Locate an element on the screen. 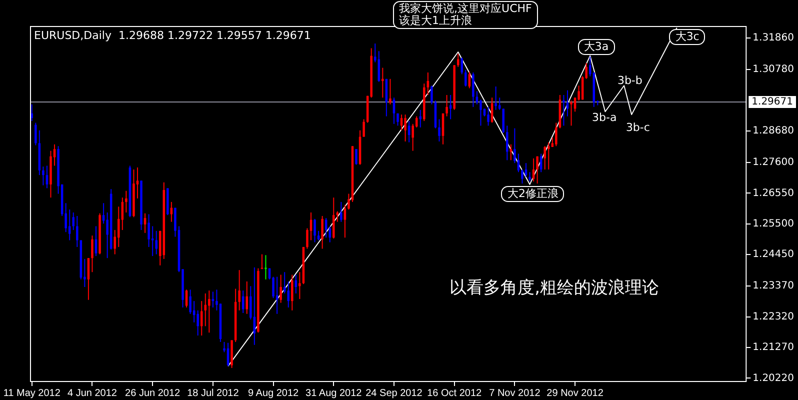 This screenshot has width=798, height=400. annotation: 大2修正浪 is located at coordinates (532, 194).